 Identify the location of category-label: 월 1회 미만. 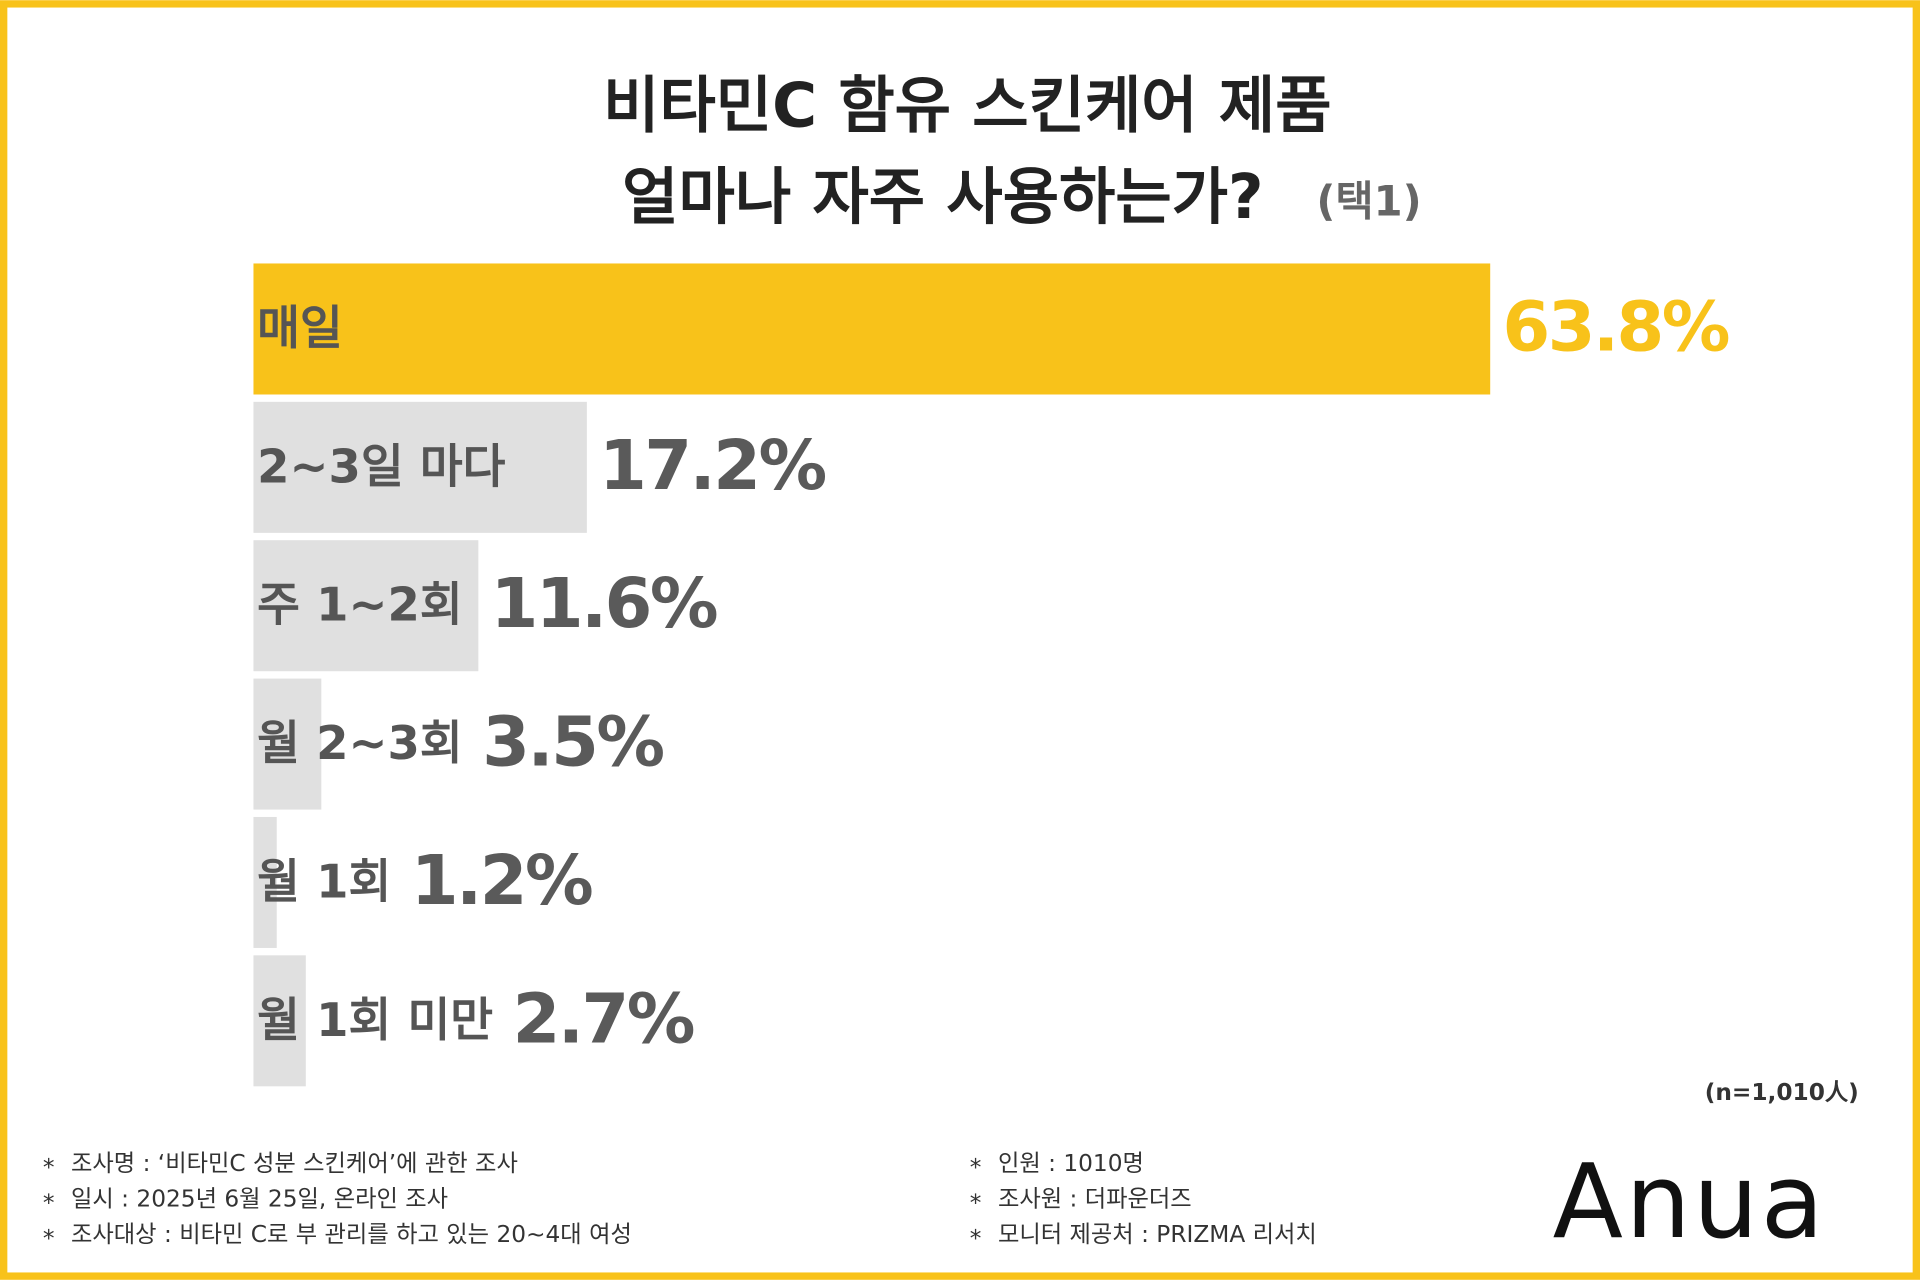
(375, 1020).